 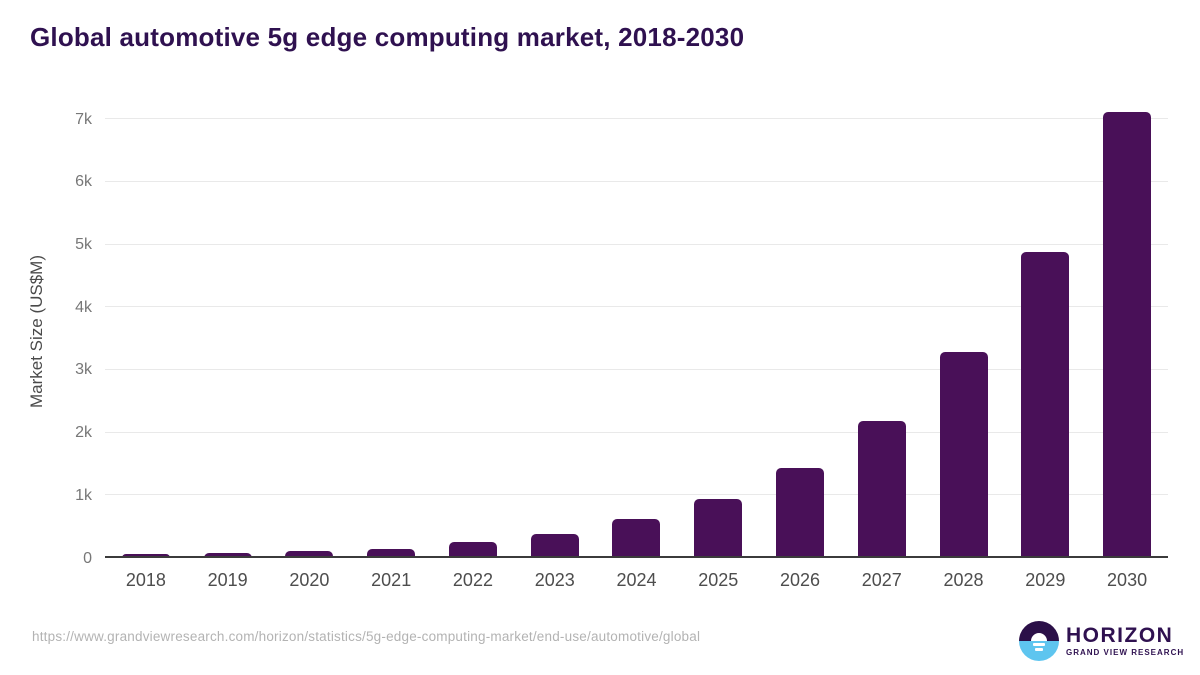 What do you see at coordinates (309, 580) in the screenshot?
I see `x-tick-label-2020: 2020` at bounding box center [309, 580].